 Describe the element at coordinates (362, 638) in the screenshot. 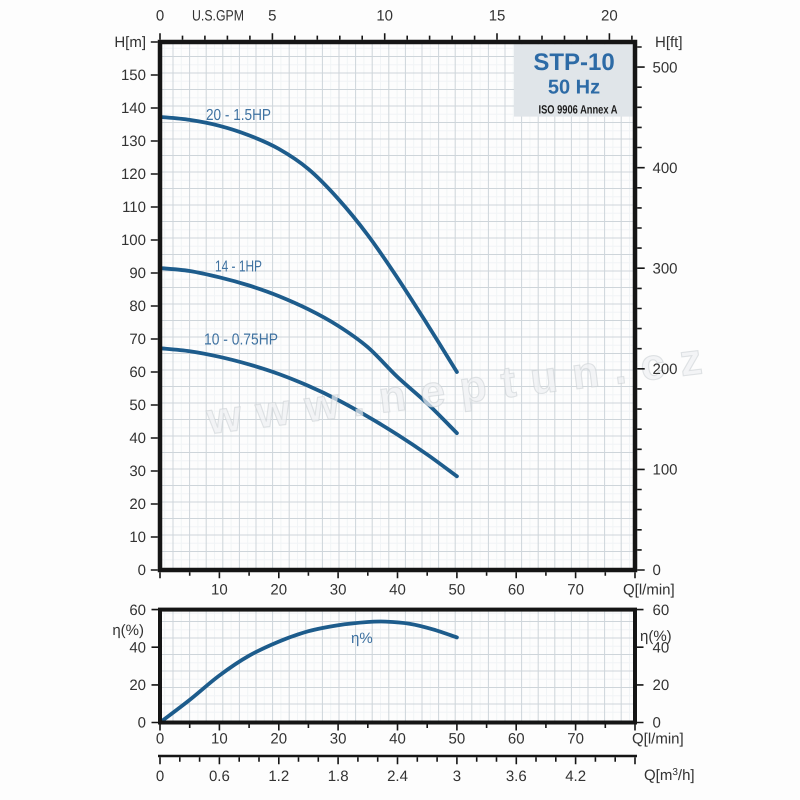

I see `svg-text: η%` at that location.